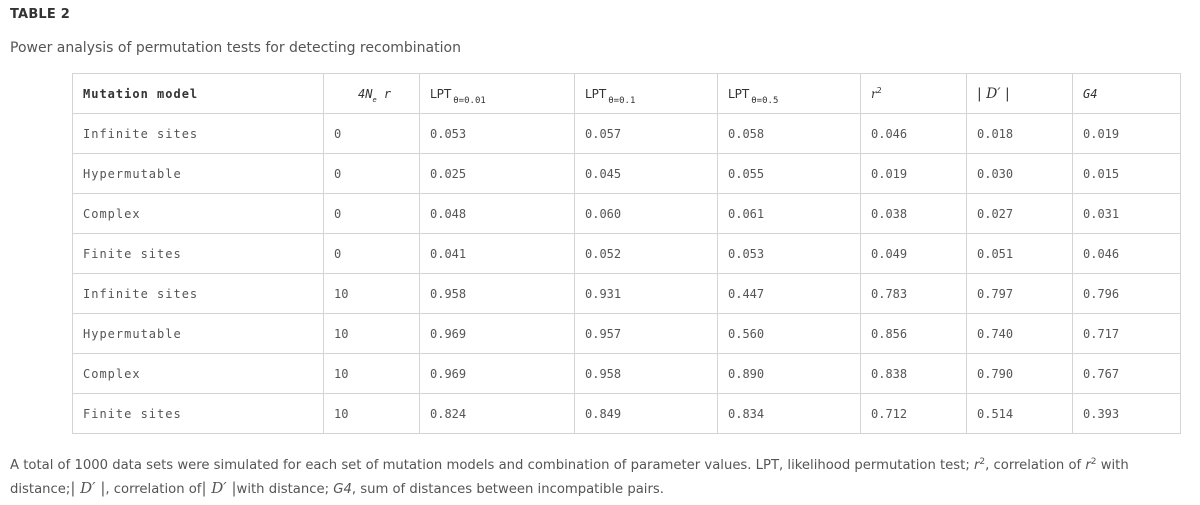 Image resolution: width=1200 pixels, height=505 pixels. Describe the element at coordinates (365, 93) in the screenshot. I see `header-4ner-prefix: 4N` at that location.